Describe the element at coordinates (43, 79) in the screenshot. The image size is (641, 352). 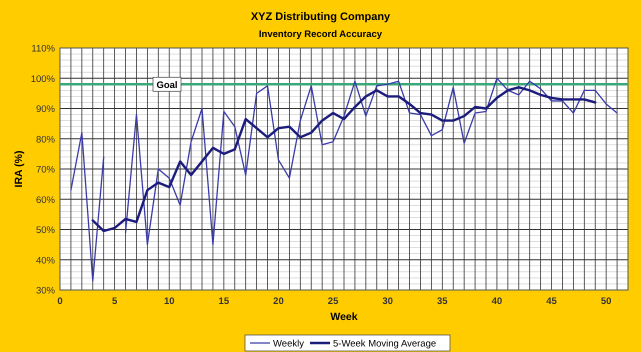
I see `y-tick-label: 100%` at that location.